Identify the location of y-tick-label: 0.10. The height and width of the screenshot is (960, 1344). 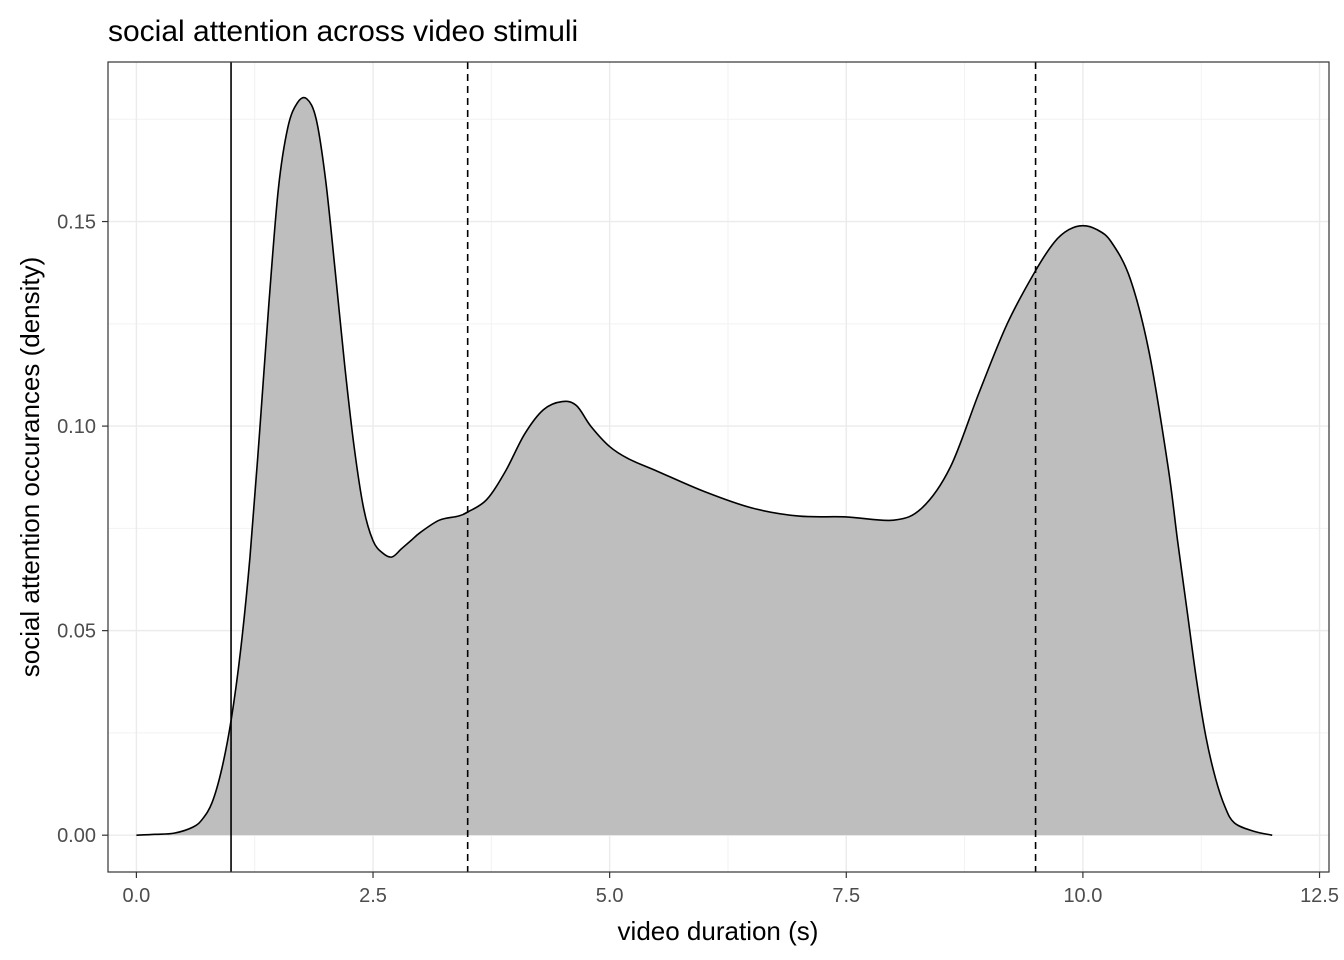
(76, 427).